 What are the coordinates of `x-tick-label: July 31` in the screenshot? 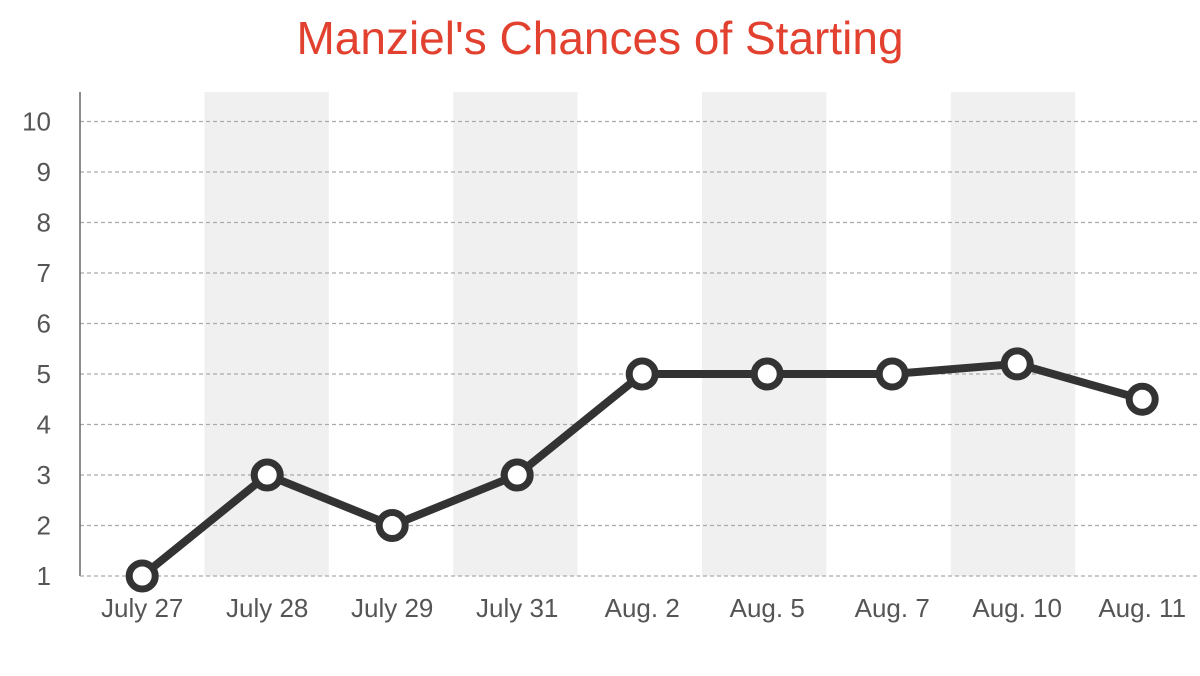 It's located at (517, 608).